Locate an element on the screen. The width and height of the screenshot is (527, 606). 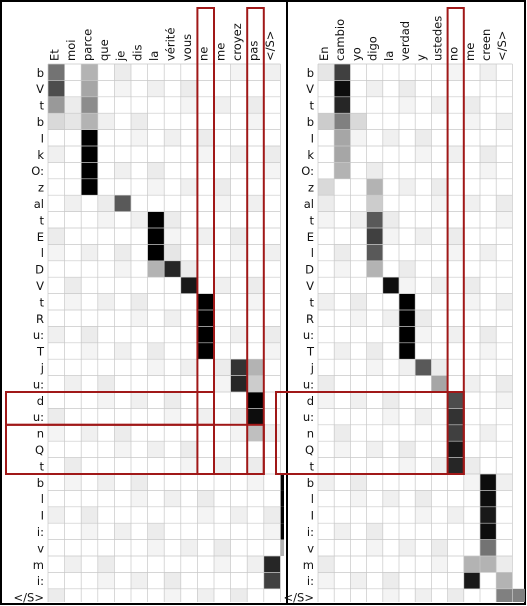
column-label-vous: vous is located at coordinates (187, 47).